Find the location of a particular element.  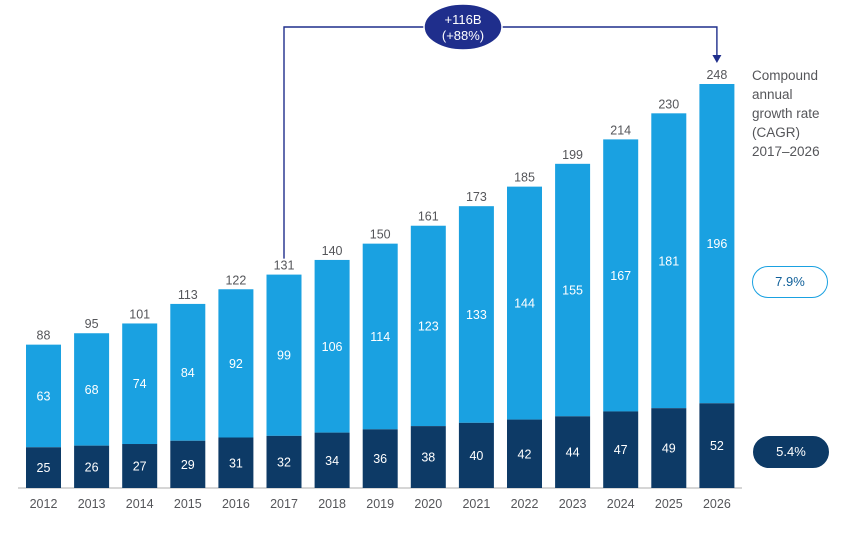

x-tick-label: 2020 is located at coordinates (428, 504).